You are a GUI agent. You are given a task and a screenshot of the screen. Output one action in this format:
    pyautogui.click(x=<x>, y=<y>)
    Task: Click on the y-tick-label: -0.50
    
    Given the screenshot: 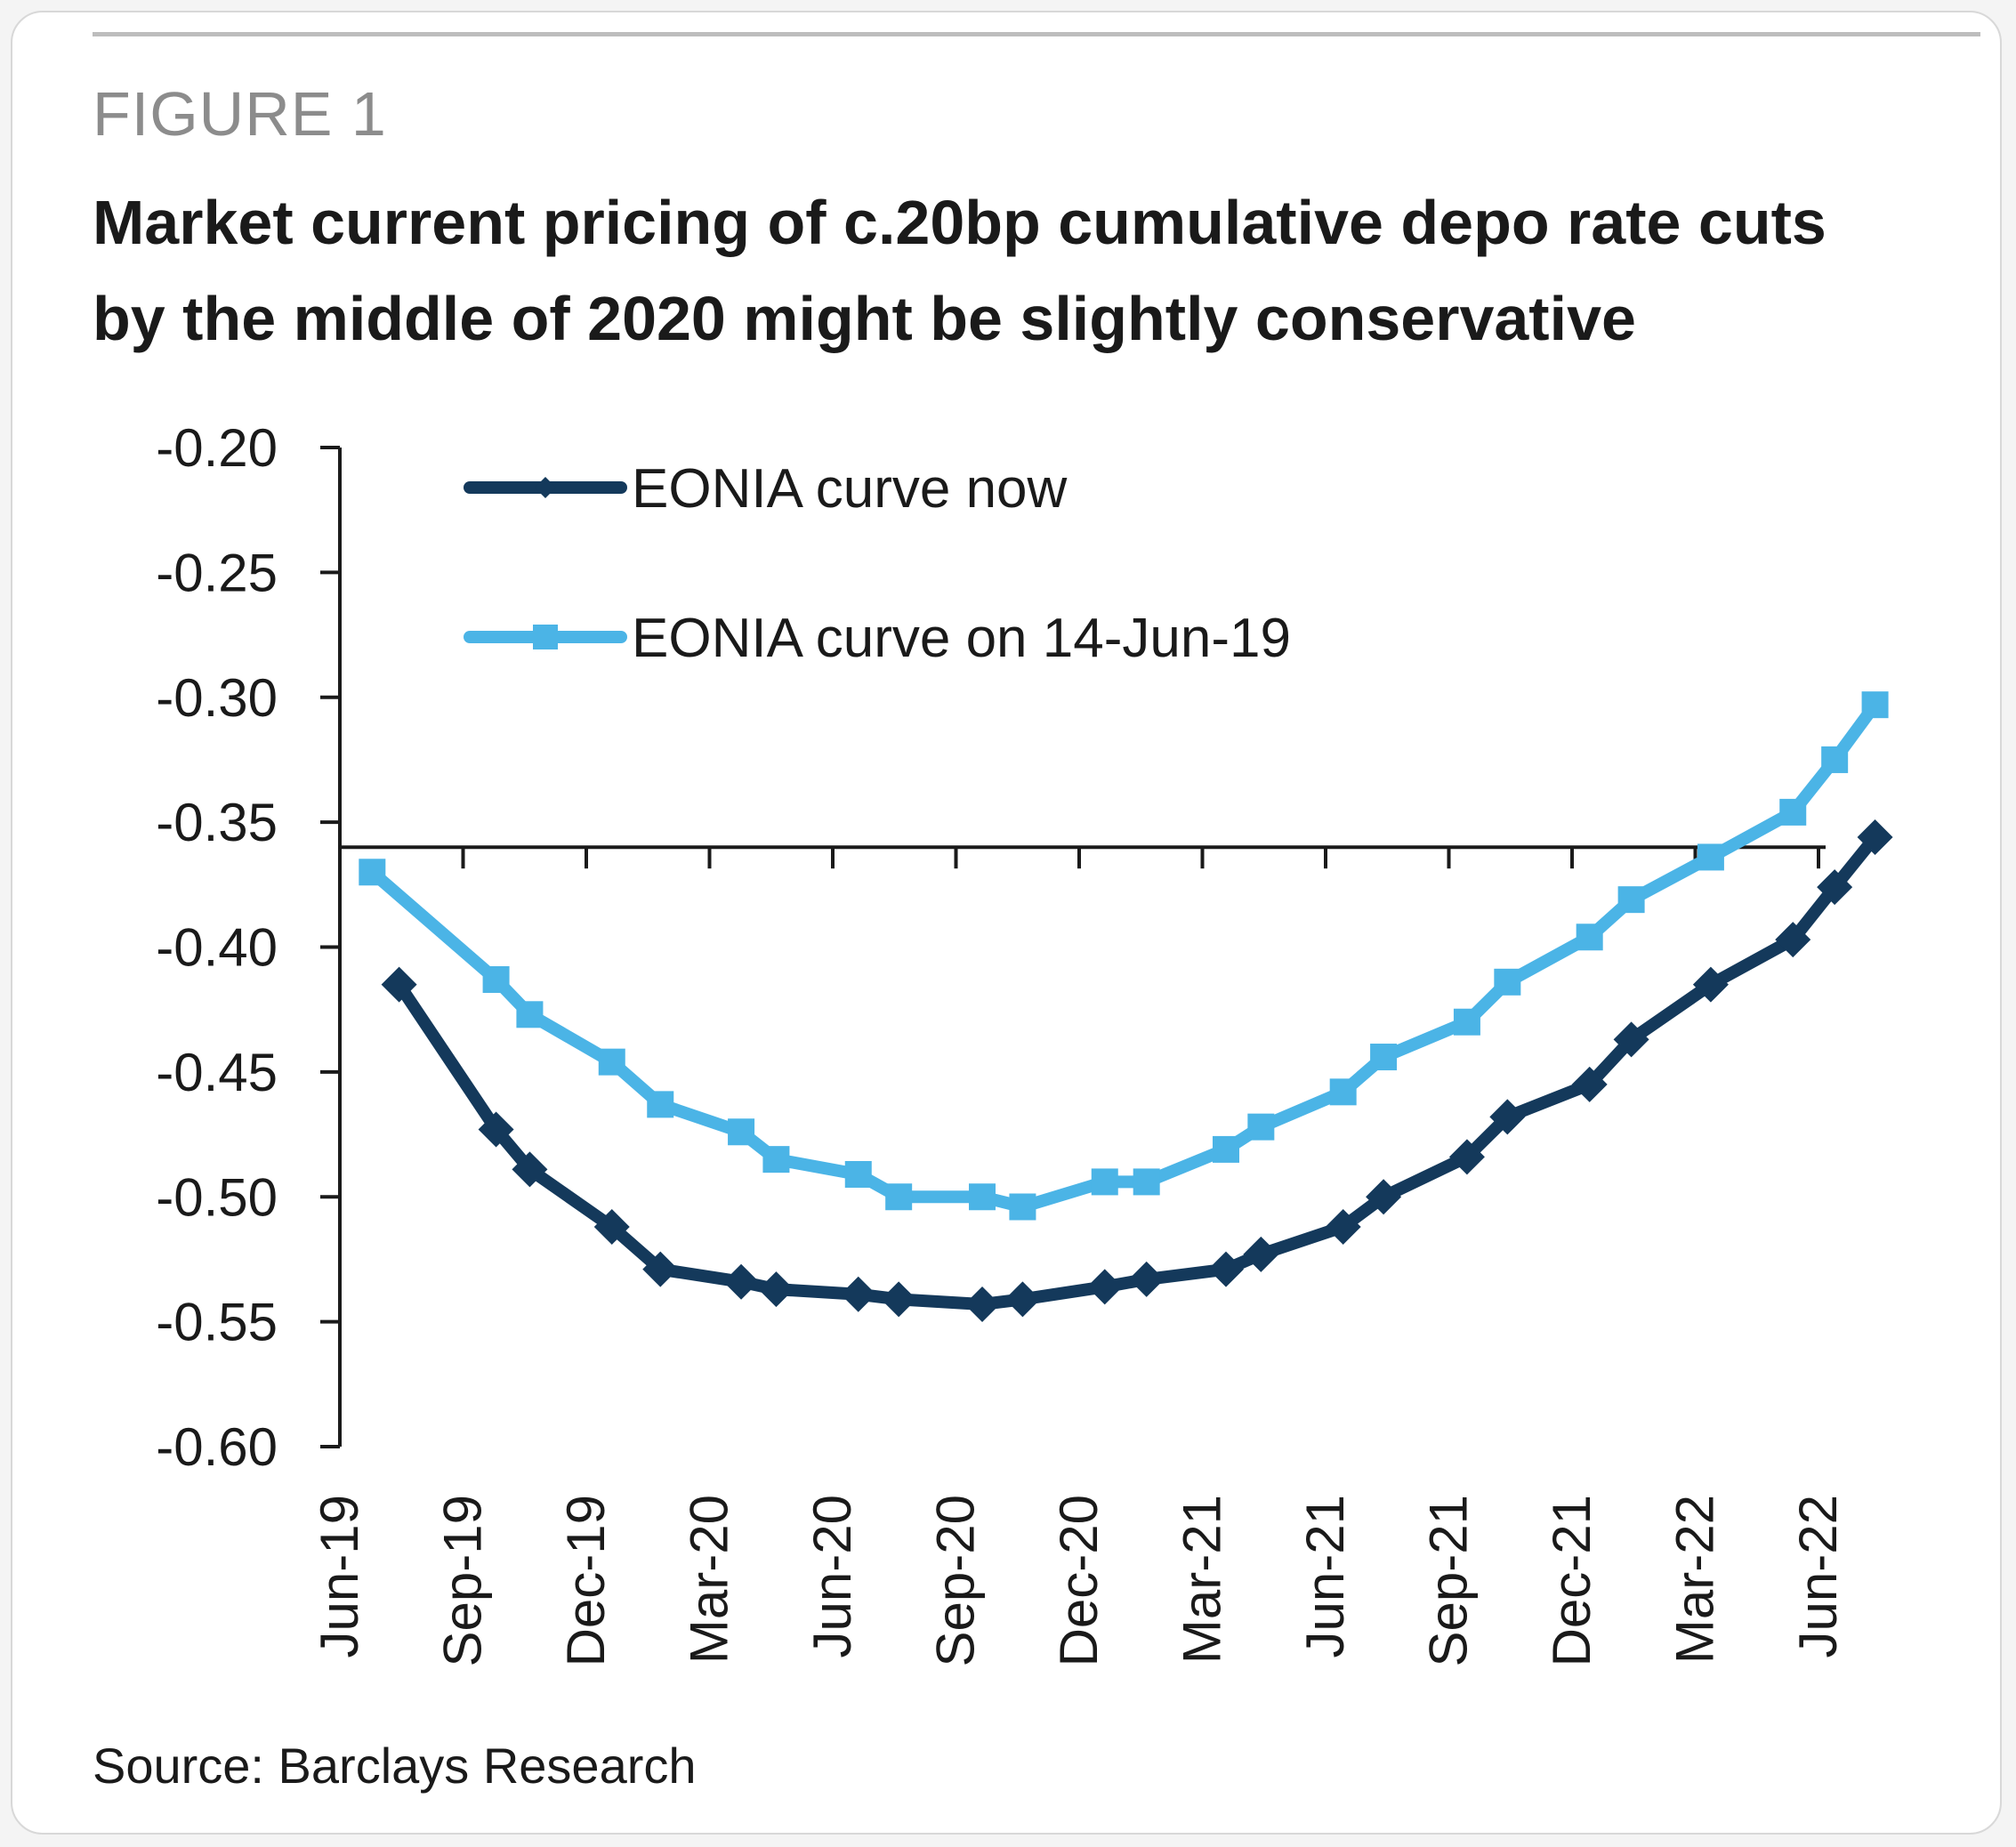 What is the action you would take?
    pyautogui.click(x=217, y=1197)
    